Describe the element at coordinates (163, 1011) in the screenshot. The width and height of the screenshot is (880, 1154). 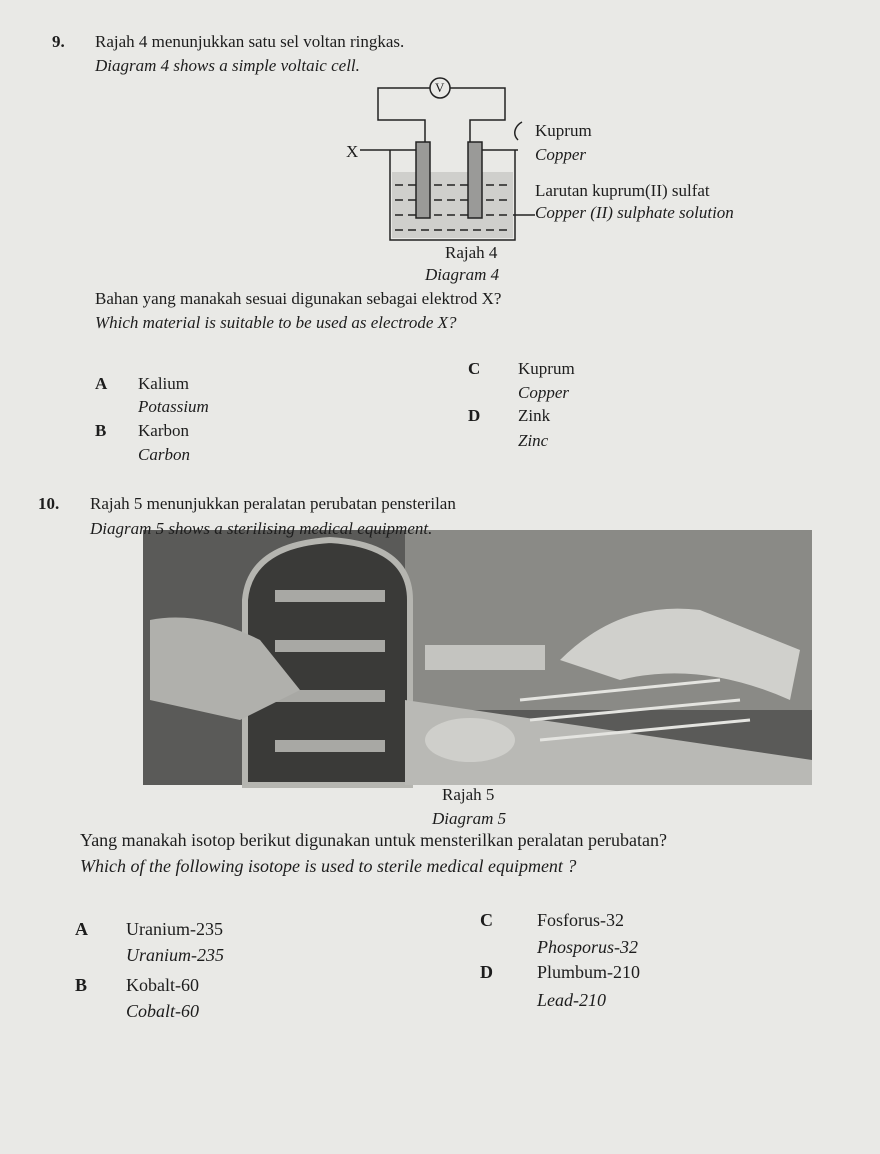
I see `option-en: Cobalt-60` at that location.